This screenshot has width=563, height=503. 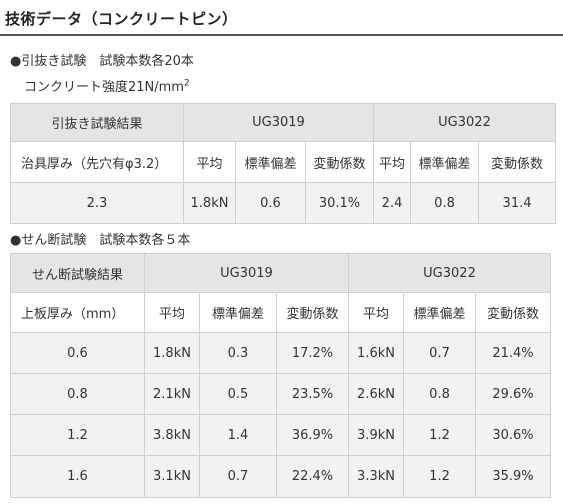 What do you see at coordinates (97, 162) in the screenshot?
I see `pullout-row-label: 治具厚み（先穴有φ3.2）` at bounding box center [97, 162].